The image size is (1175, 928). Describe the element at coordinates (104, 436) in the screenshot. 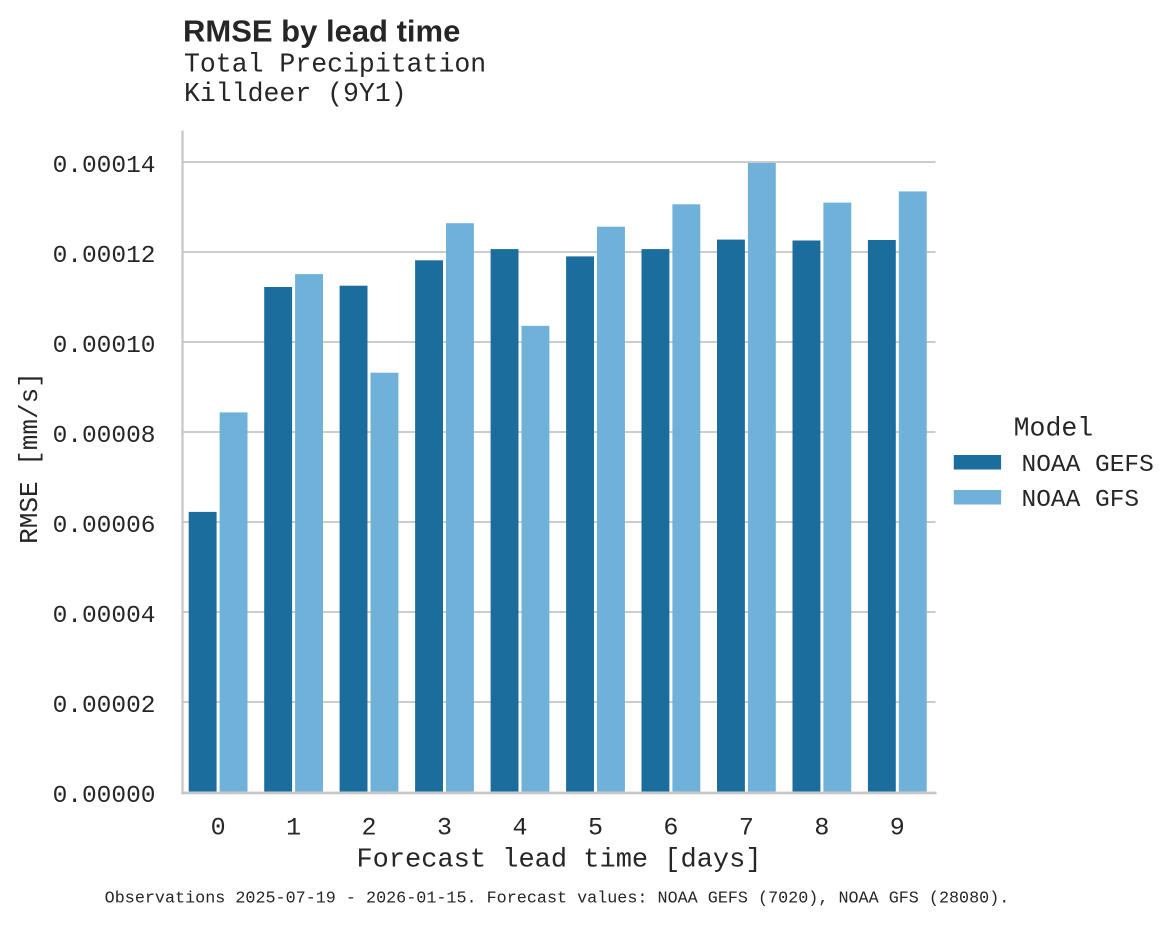

I see `svg-text: 0.00008` at that location.